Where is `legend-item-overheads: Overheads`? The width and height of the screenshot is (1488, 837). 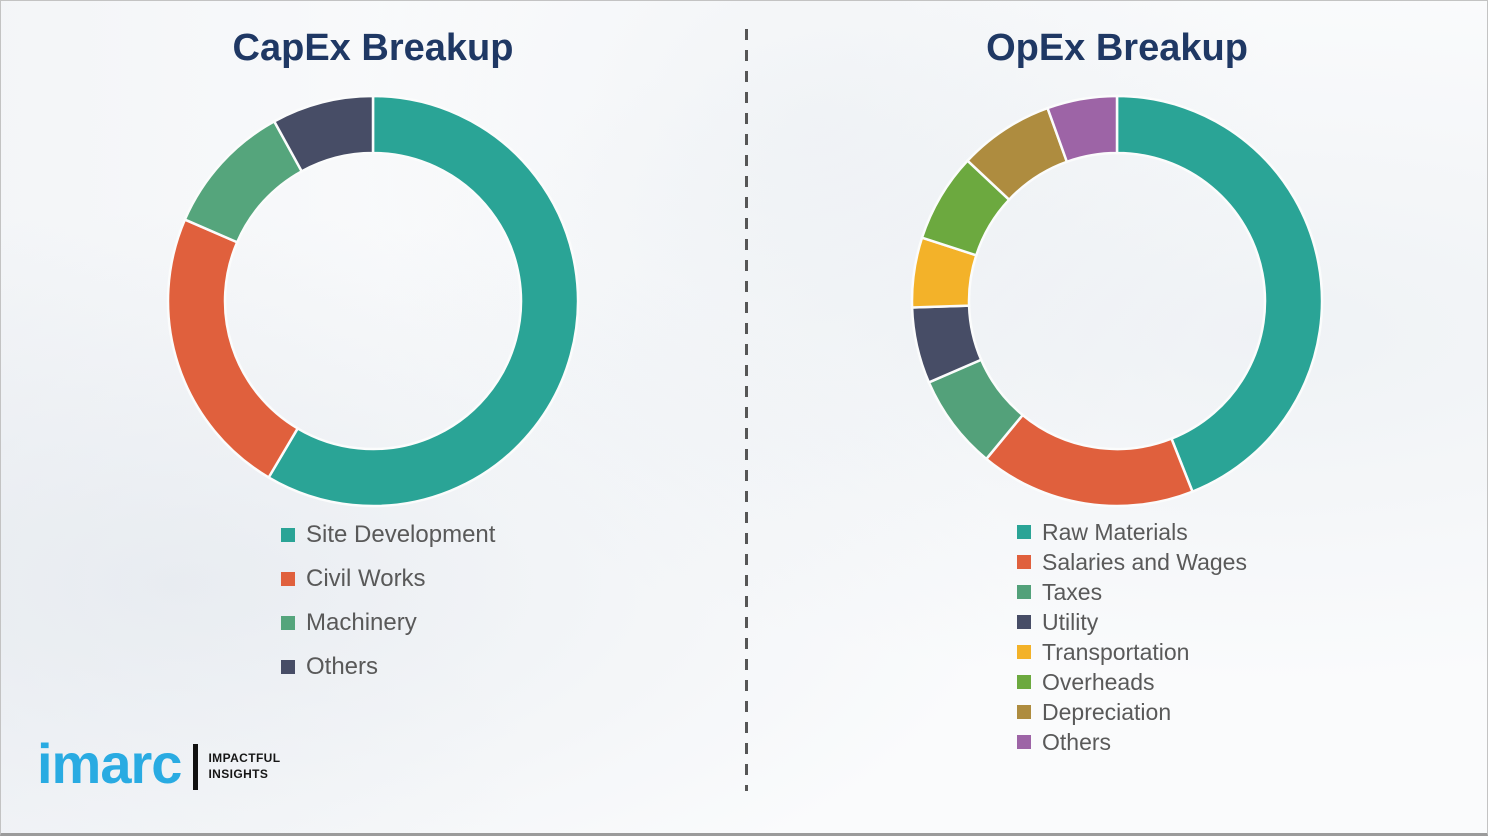
legend-item-overheads: Overheads is located at coordinates (1132, 682).